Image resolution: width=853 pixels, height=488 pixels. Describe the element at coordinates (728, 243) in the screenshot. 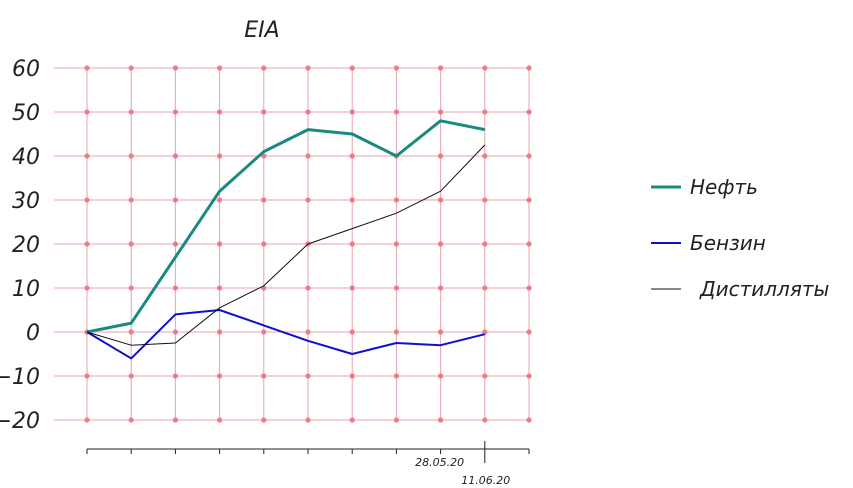

I see `legend-label: Бензин` at that location.